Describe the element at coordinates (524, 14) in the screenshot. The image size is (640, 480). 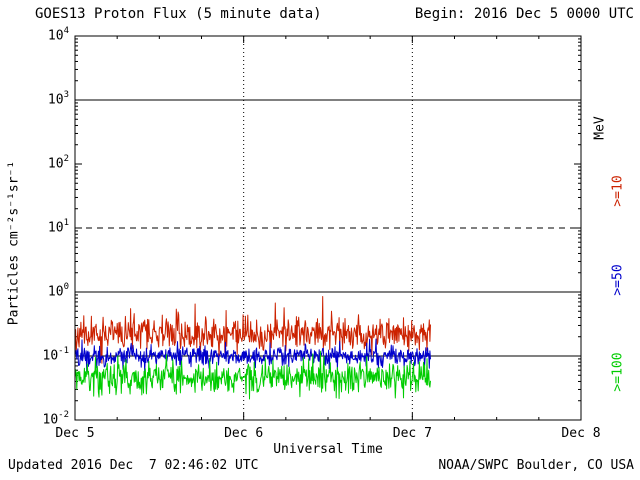
I see `begin-label: Begin: 2016 Dec 5 0000 UTC` at that location.